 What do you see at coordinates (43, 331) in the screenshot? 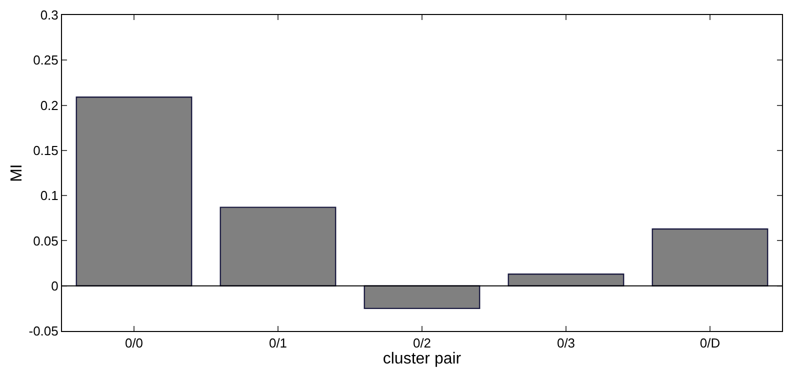
I see `y-tick-label: -0.05` at bounding box center [43, 331].